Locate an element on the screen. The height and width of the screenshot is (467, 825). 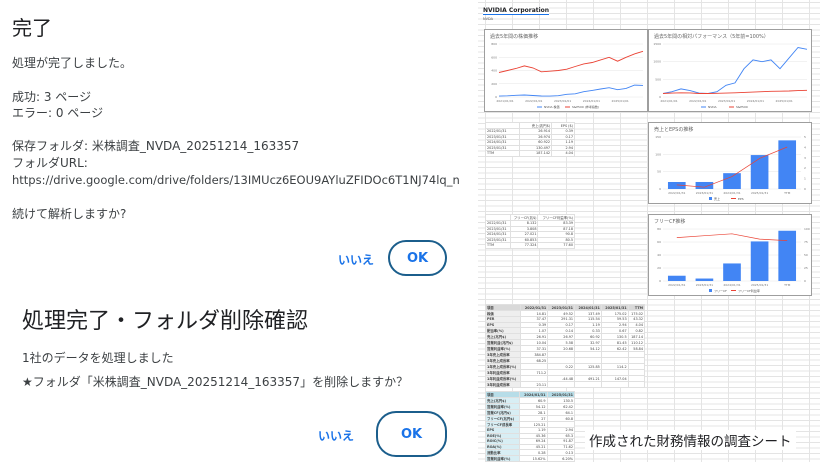
table-row: TTM 187.142 4.04 is located at coordinates (530, 153).